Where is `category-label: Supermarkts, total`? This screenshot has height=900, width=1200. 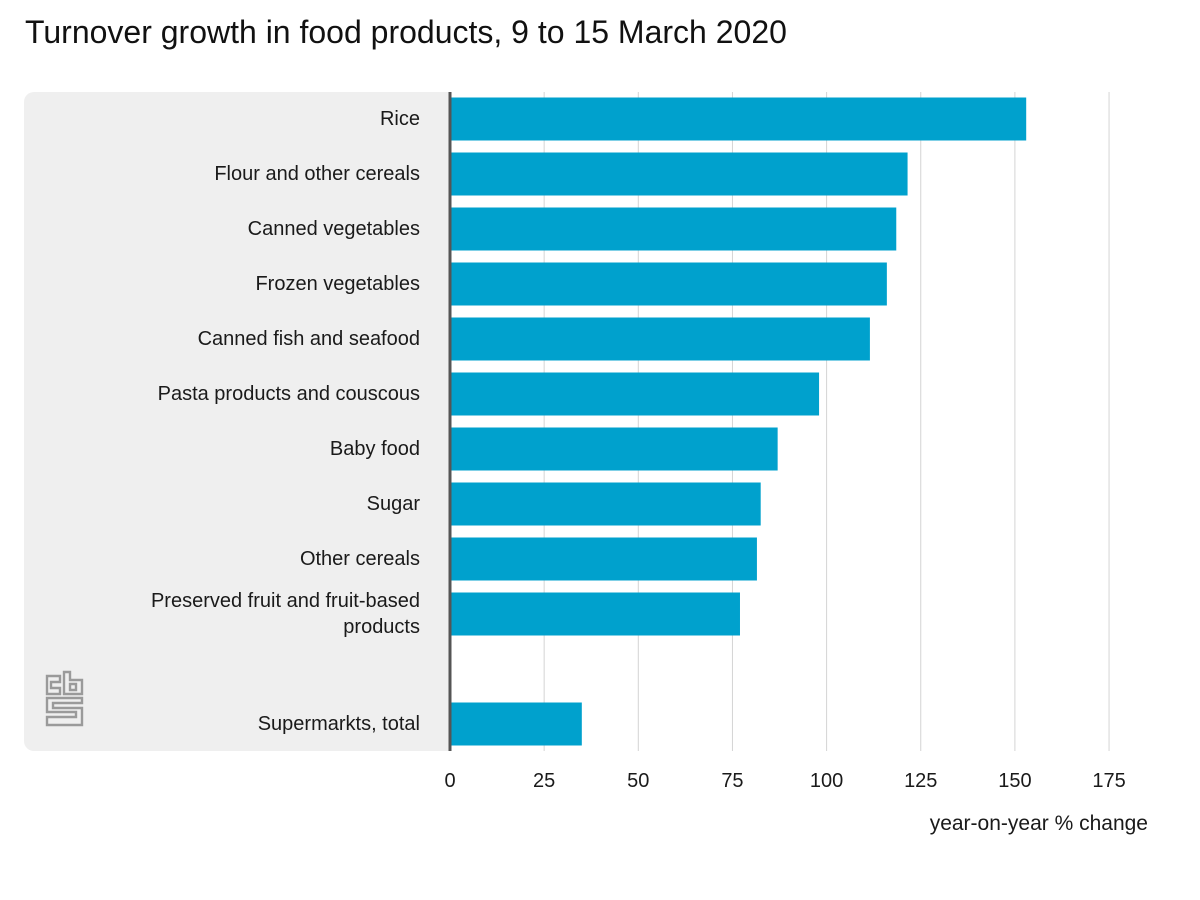 category-label: Supermarkts, total is located at coordinates (338, 724).